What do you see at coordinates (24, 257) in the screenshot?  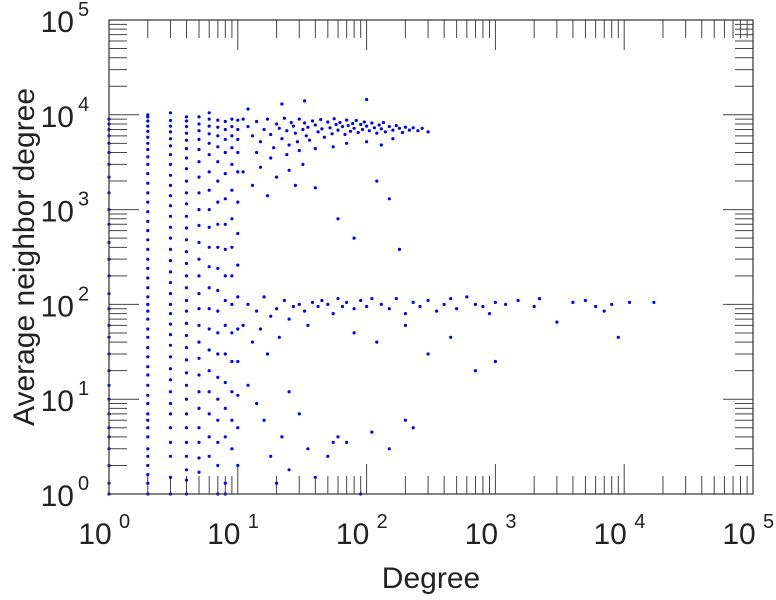 I see `y-axis-title: Average neighbor degree` at bounding box center [24, 257].